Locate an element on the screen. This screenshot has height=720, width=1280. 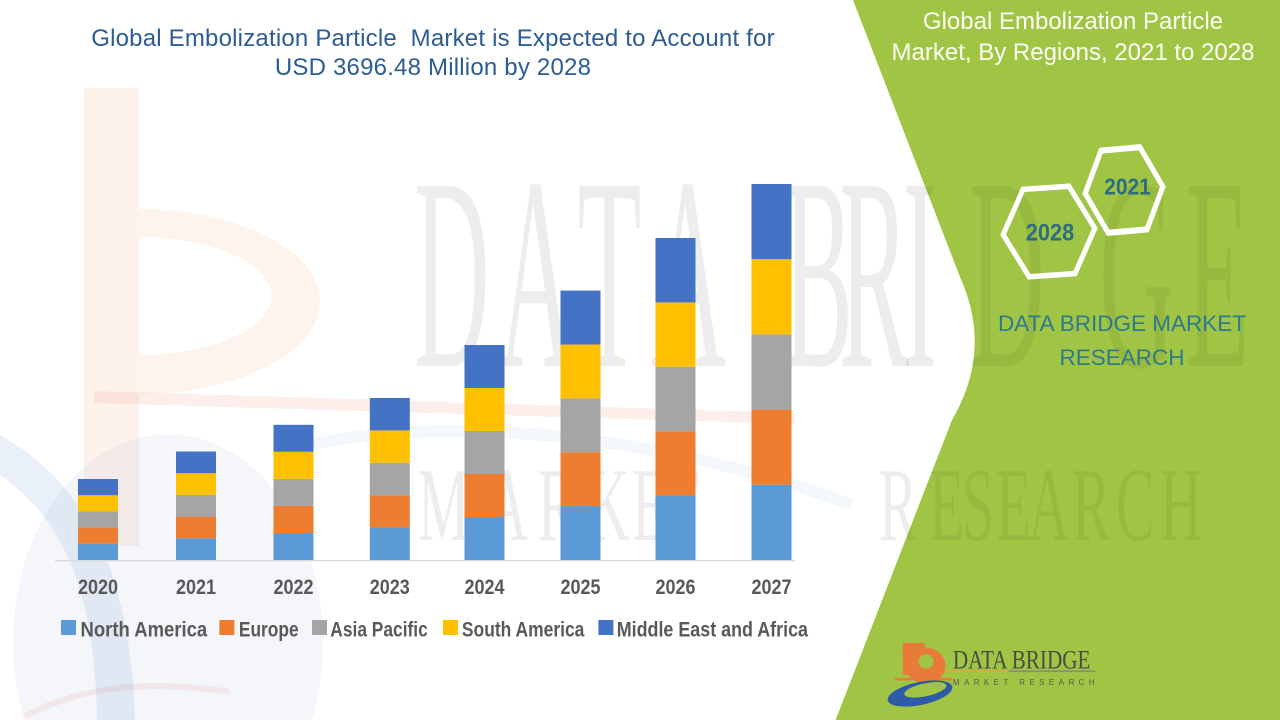
svg-text: 2022 is located at coordinates (294, 587).